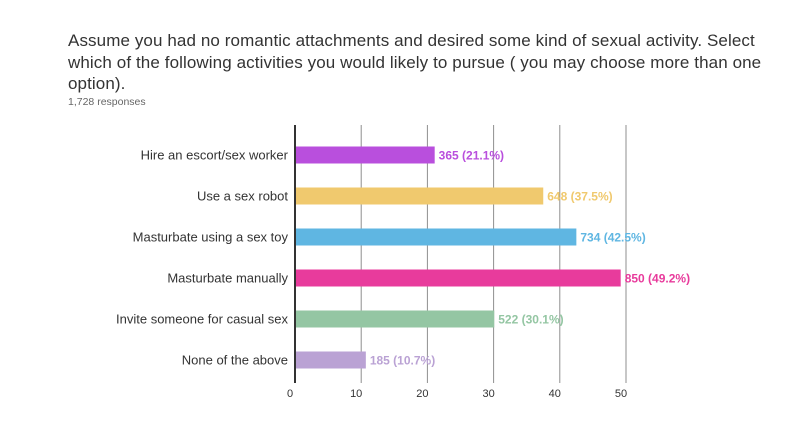  I want to click on category-label-1: Use a sex robot, so click(242, 196).